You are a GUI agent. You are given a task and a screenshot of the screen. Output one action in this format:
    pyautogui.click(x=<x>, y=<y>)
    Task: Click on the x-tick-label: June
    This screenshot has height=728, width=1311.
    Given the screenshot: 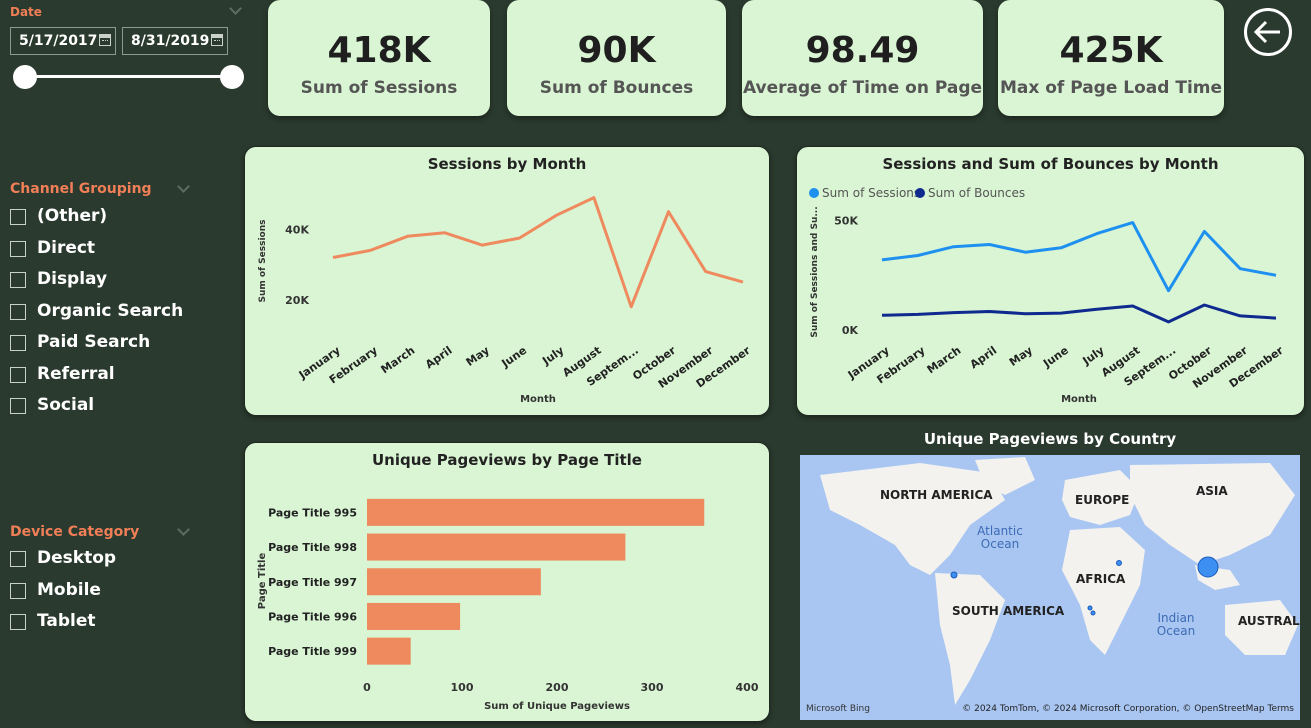 What is the action you would take?
    pyautogui.click(x=1055, y=357)
    